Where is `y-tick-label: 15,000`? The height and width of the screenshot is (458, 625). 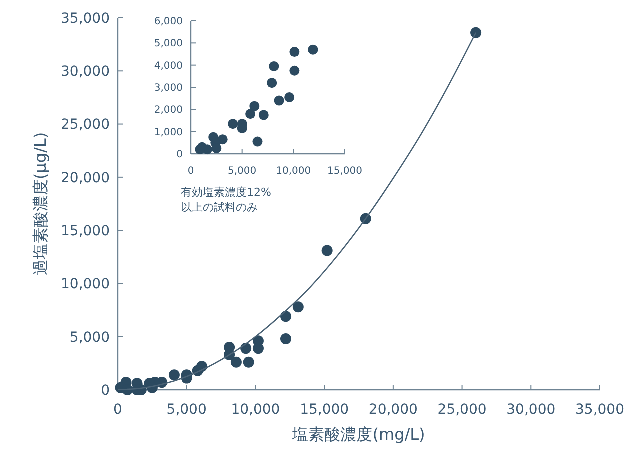 y-tick-label: 15,000 is located at coordinates (85, 231).